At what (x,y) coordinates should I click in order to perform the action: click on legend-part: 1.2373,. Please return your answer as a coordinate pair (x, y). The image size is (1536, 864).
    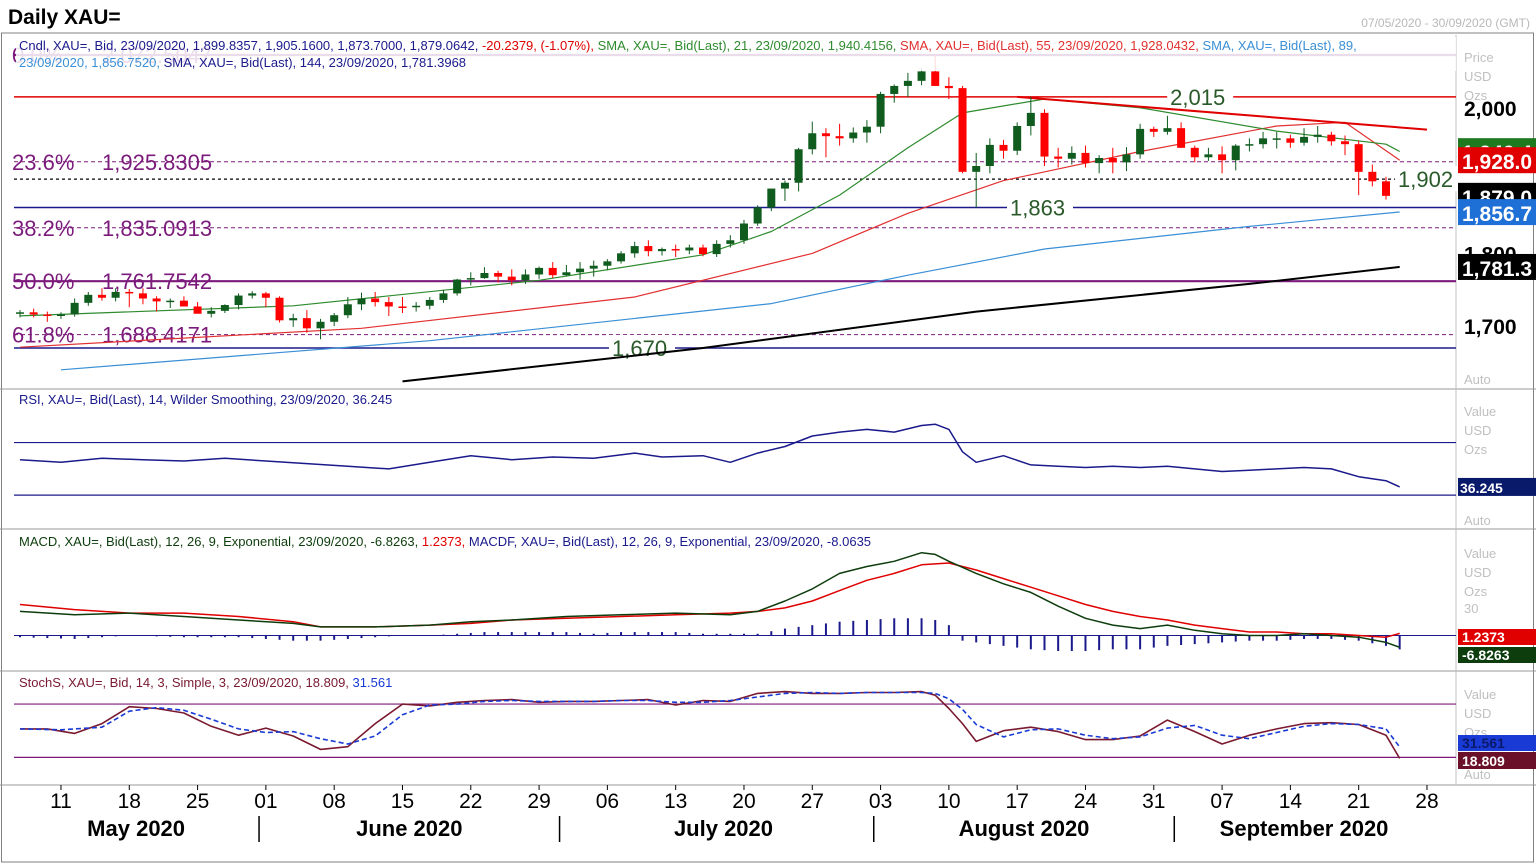
    Looking at the image, I should click on (445, 541).